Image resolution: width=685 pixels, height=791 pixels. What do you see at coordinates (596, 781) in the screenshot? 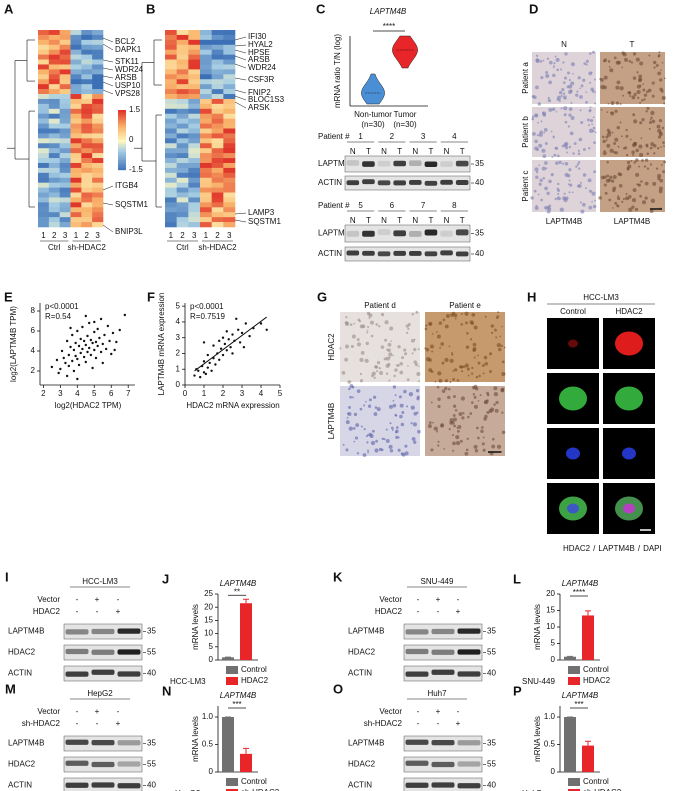
I see `legend-label: Control` at bounding box center [596, 781].